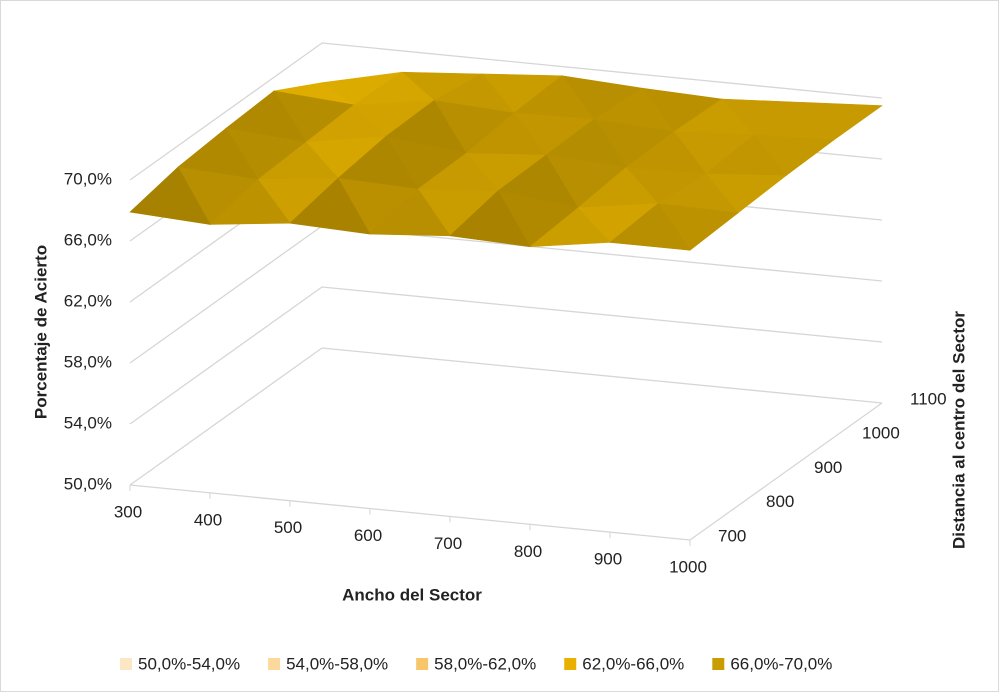 The height and width of the screenshot is (692, 999). I want to click on legend-label: 58,0%-62,0%, so click(485, 663).